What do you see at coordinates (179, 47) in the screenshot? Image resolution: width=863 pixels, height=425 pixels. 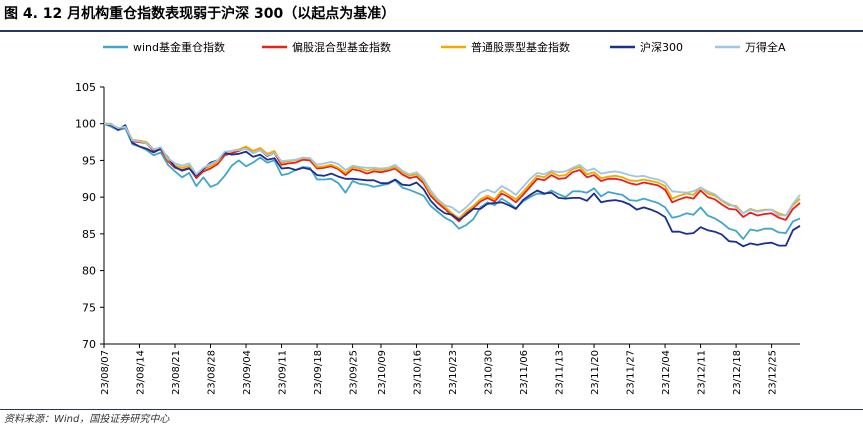 I see `legend-label: wind基金重仓指数` at bounding box center [179, 47].